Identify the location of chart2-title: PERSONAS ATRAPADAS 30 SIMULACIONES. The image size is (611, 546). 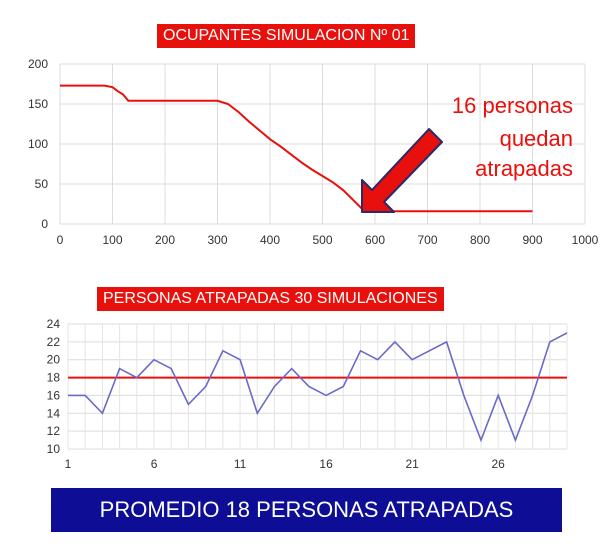
(270, 299).